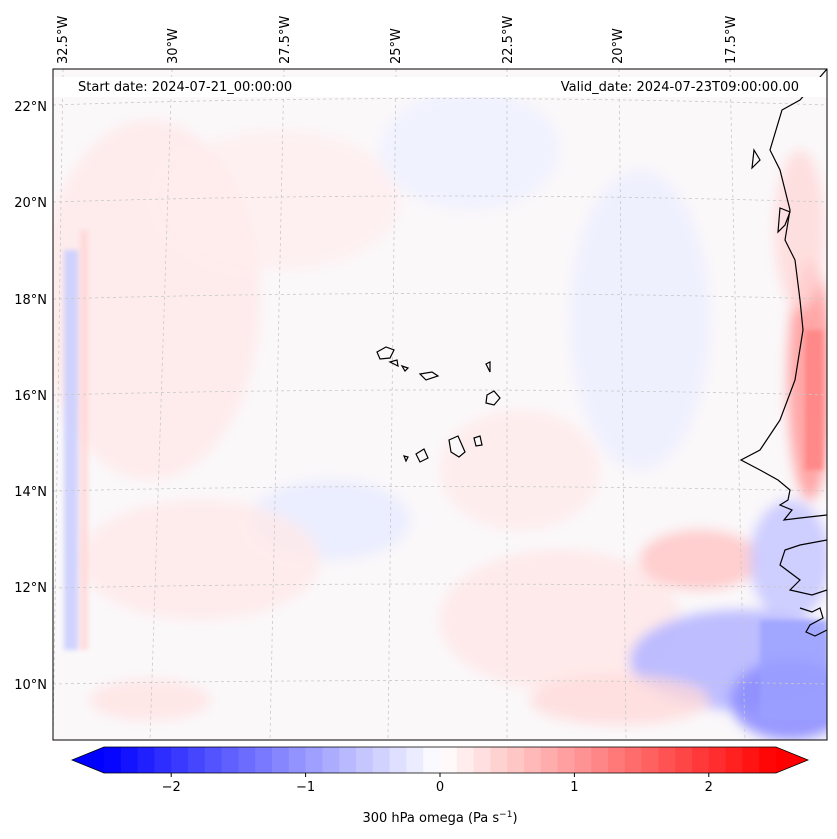  Describe the element at coordinates (439, 818) in the screenshot. I see `colorbar-title: 300 hPa omega (Pa s−1)` at that location.